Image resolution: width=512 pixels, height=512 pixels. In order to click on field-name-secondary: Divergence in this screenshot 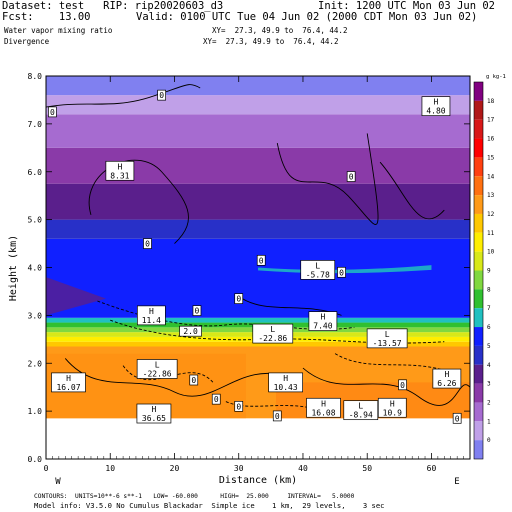, I will do `click(27, 41)`.